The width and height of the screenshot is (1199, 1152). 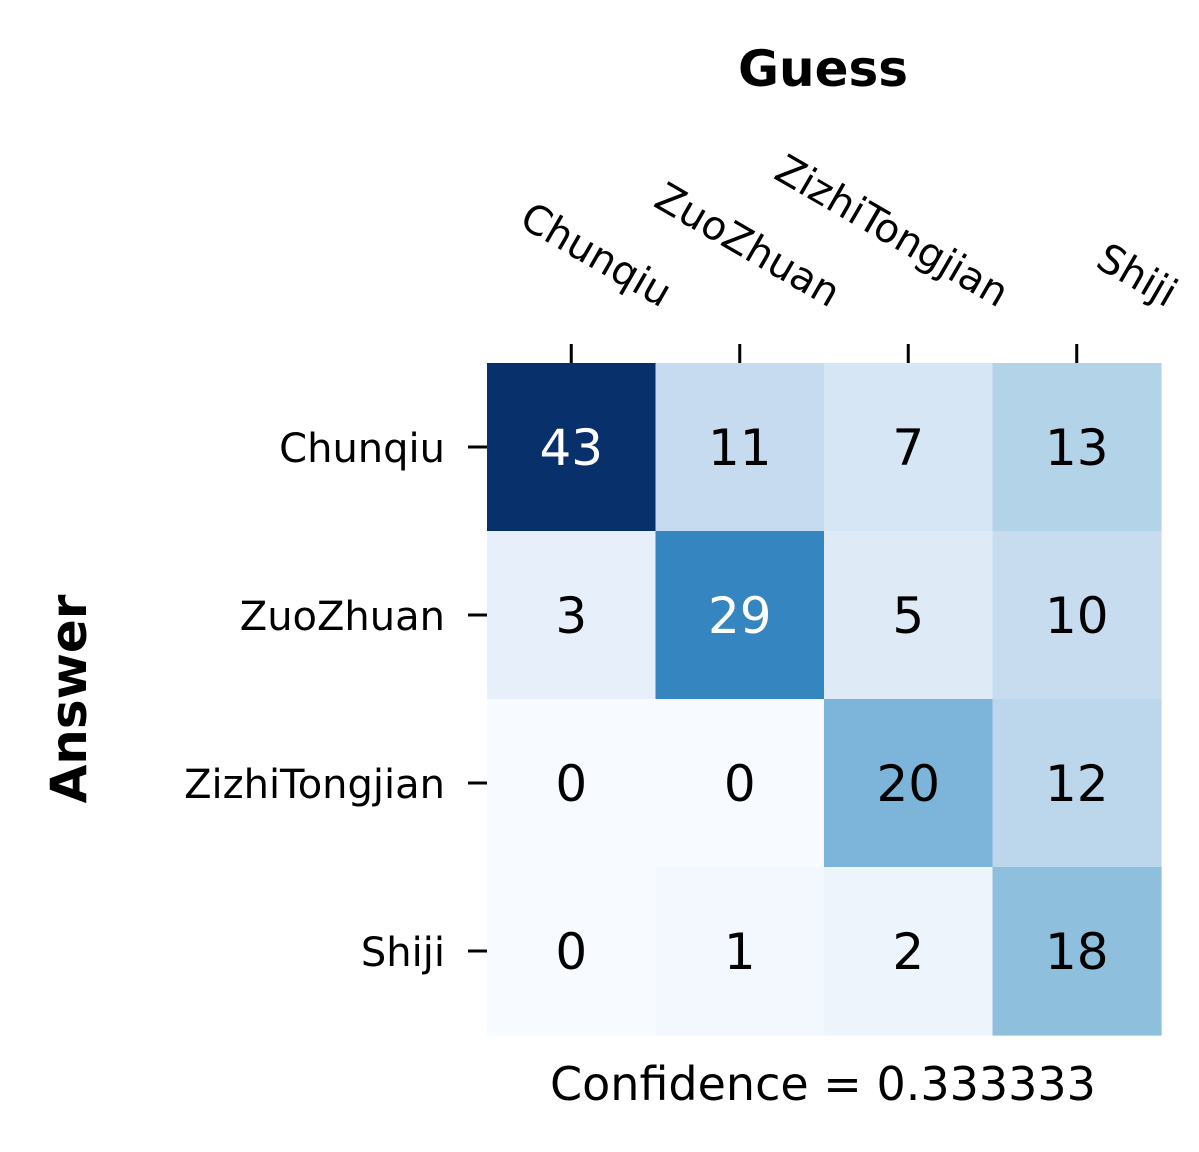 I want to click on cell-value-label: 10, so click(x=1077, y=616).